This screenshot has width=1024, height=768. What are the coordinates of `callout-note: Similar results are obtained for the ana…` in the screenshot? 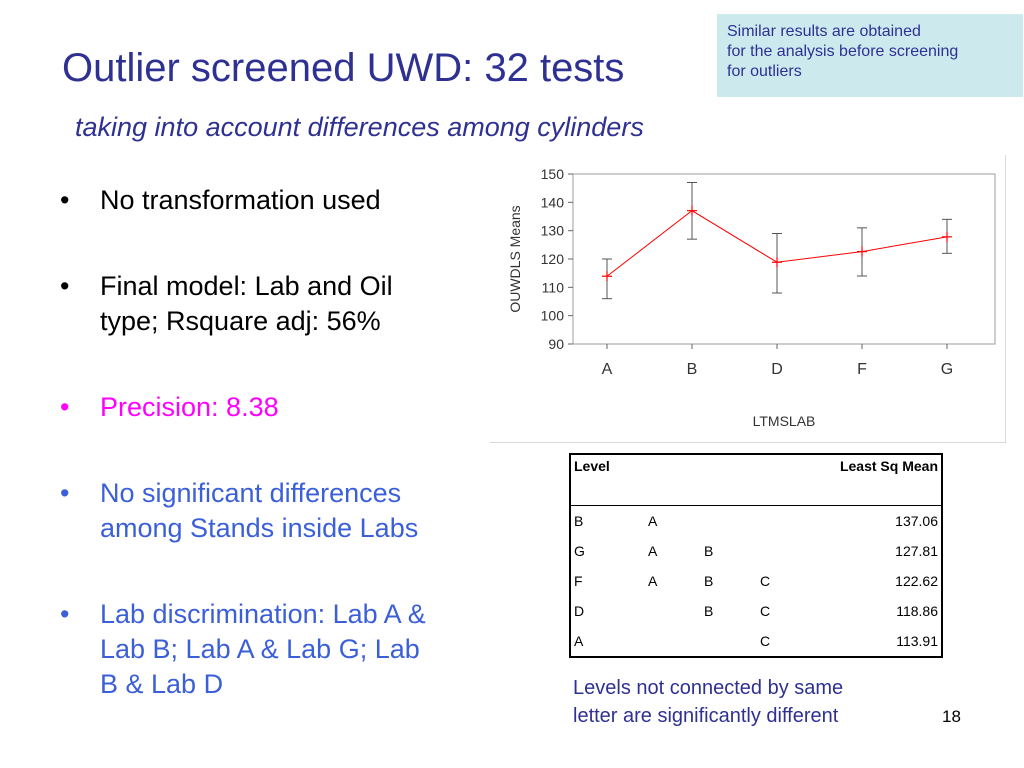 It's located at (870, 55).